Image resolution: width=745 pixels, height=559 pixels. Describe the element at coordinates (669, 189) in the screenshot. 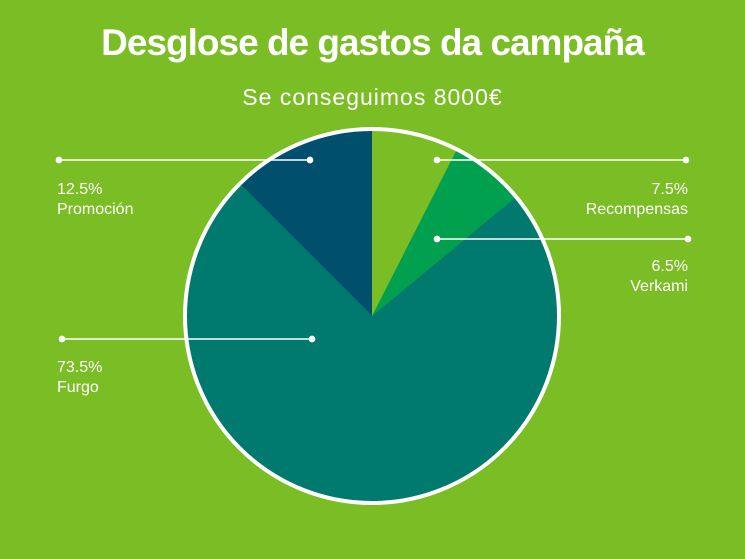

I see `label-recompensas-value: 7.5%` at that location.